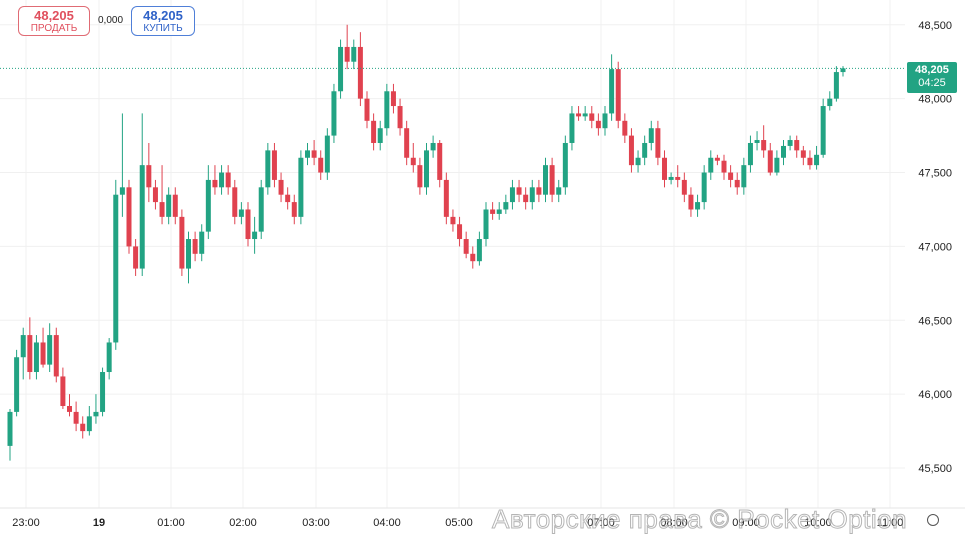 The image size is (965, 540). I want to click on x-tick-label: 05:00, so click(459, 523).